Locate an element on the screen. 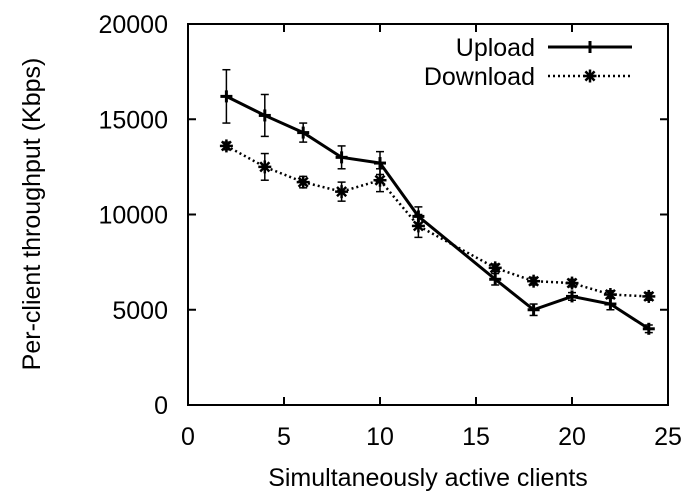 The height and width of the screenshot is (500, 700). legend-label-upload: Upload is located at coordinates (495, 48).